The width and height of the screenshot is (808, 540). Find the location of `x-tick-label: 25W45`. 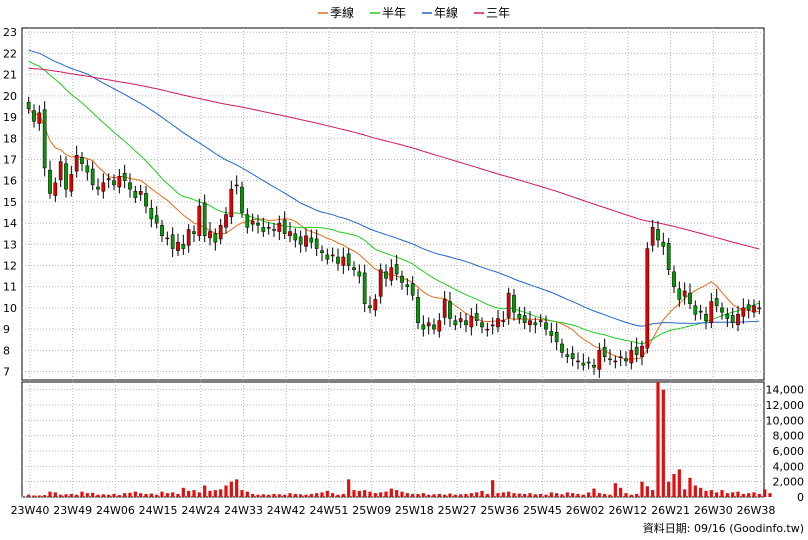

x-tick-label: 25W45 is located at coordinates (542, 510).